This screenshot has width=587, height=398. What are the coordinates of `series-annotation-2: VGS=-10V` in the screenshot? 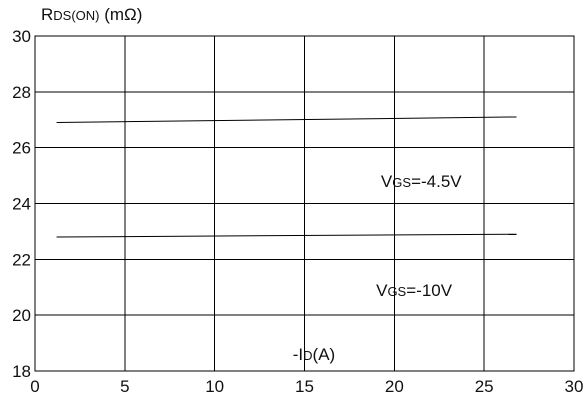 It's located at (414, 290).